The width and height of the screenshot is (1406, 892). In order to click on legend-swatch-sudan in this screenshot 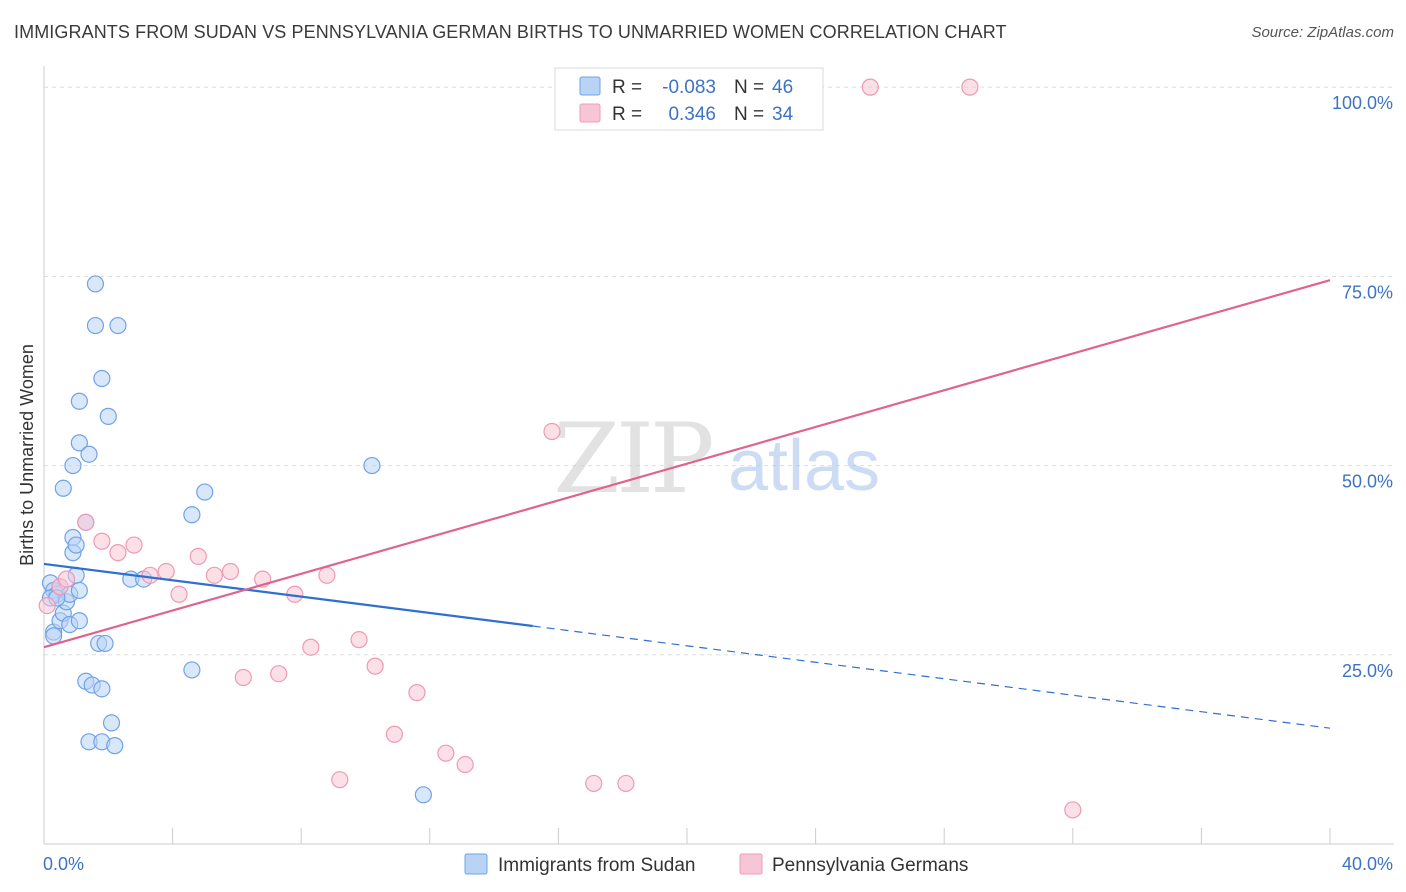, I will do `click(590, 86)`.